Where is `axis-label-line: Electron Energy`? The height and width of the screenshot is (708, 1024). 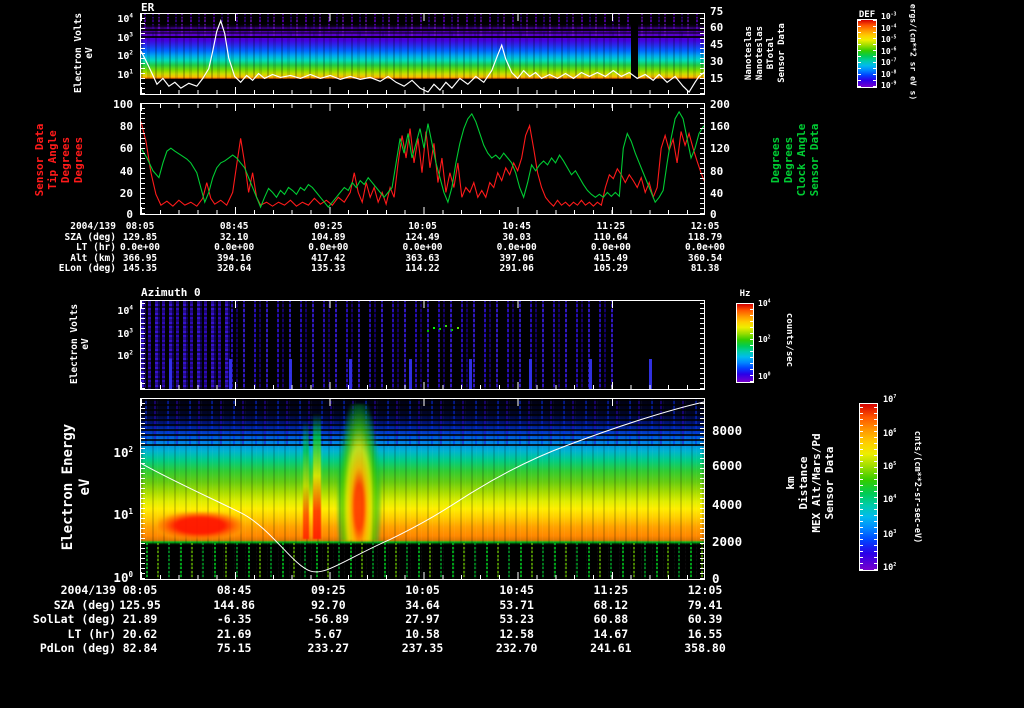
axis-label-line: Electron Energy is located at coordinates (68, 487).